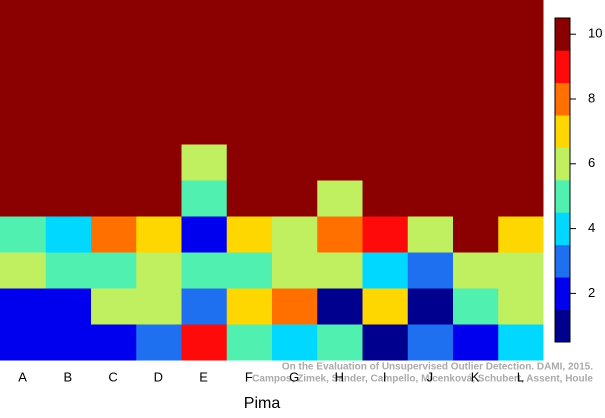 This screenshot has height=418, width=605. What do you see at coordinates (262, 403) in the screenshot?
I see `x-axis-label: Pima` at bounding box center [262, 403].